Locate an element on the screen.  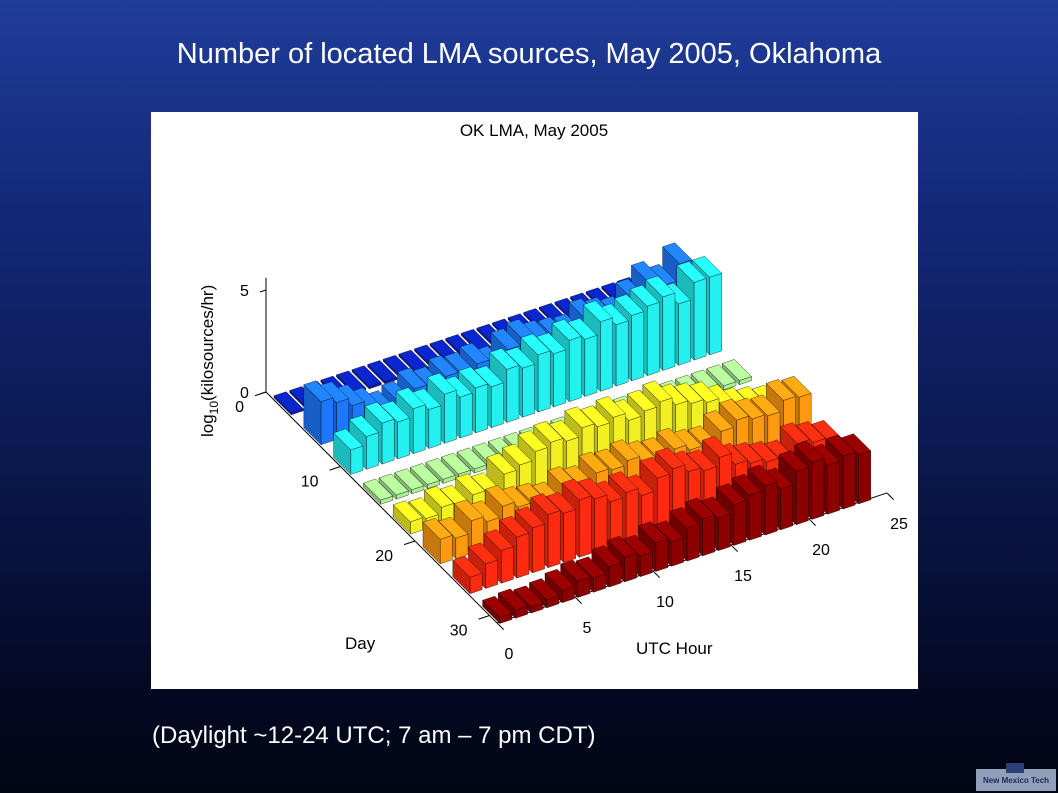
x-tick-label: 5 is located at coordinates (587, 628).